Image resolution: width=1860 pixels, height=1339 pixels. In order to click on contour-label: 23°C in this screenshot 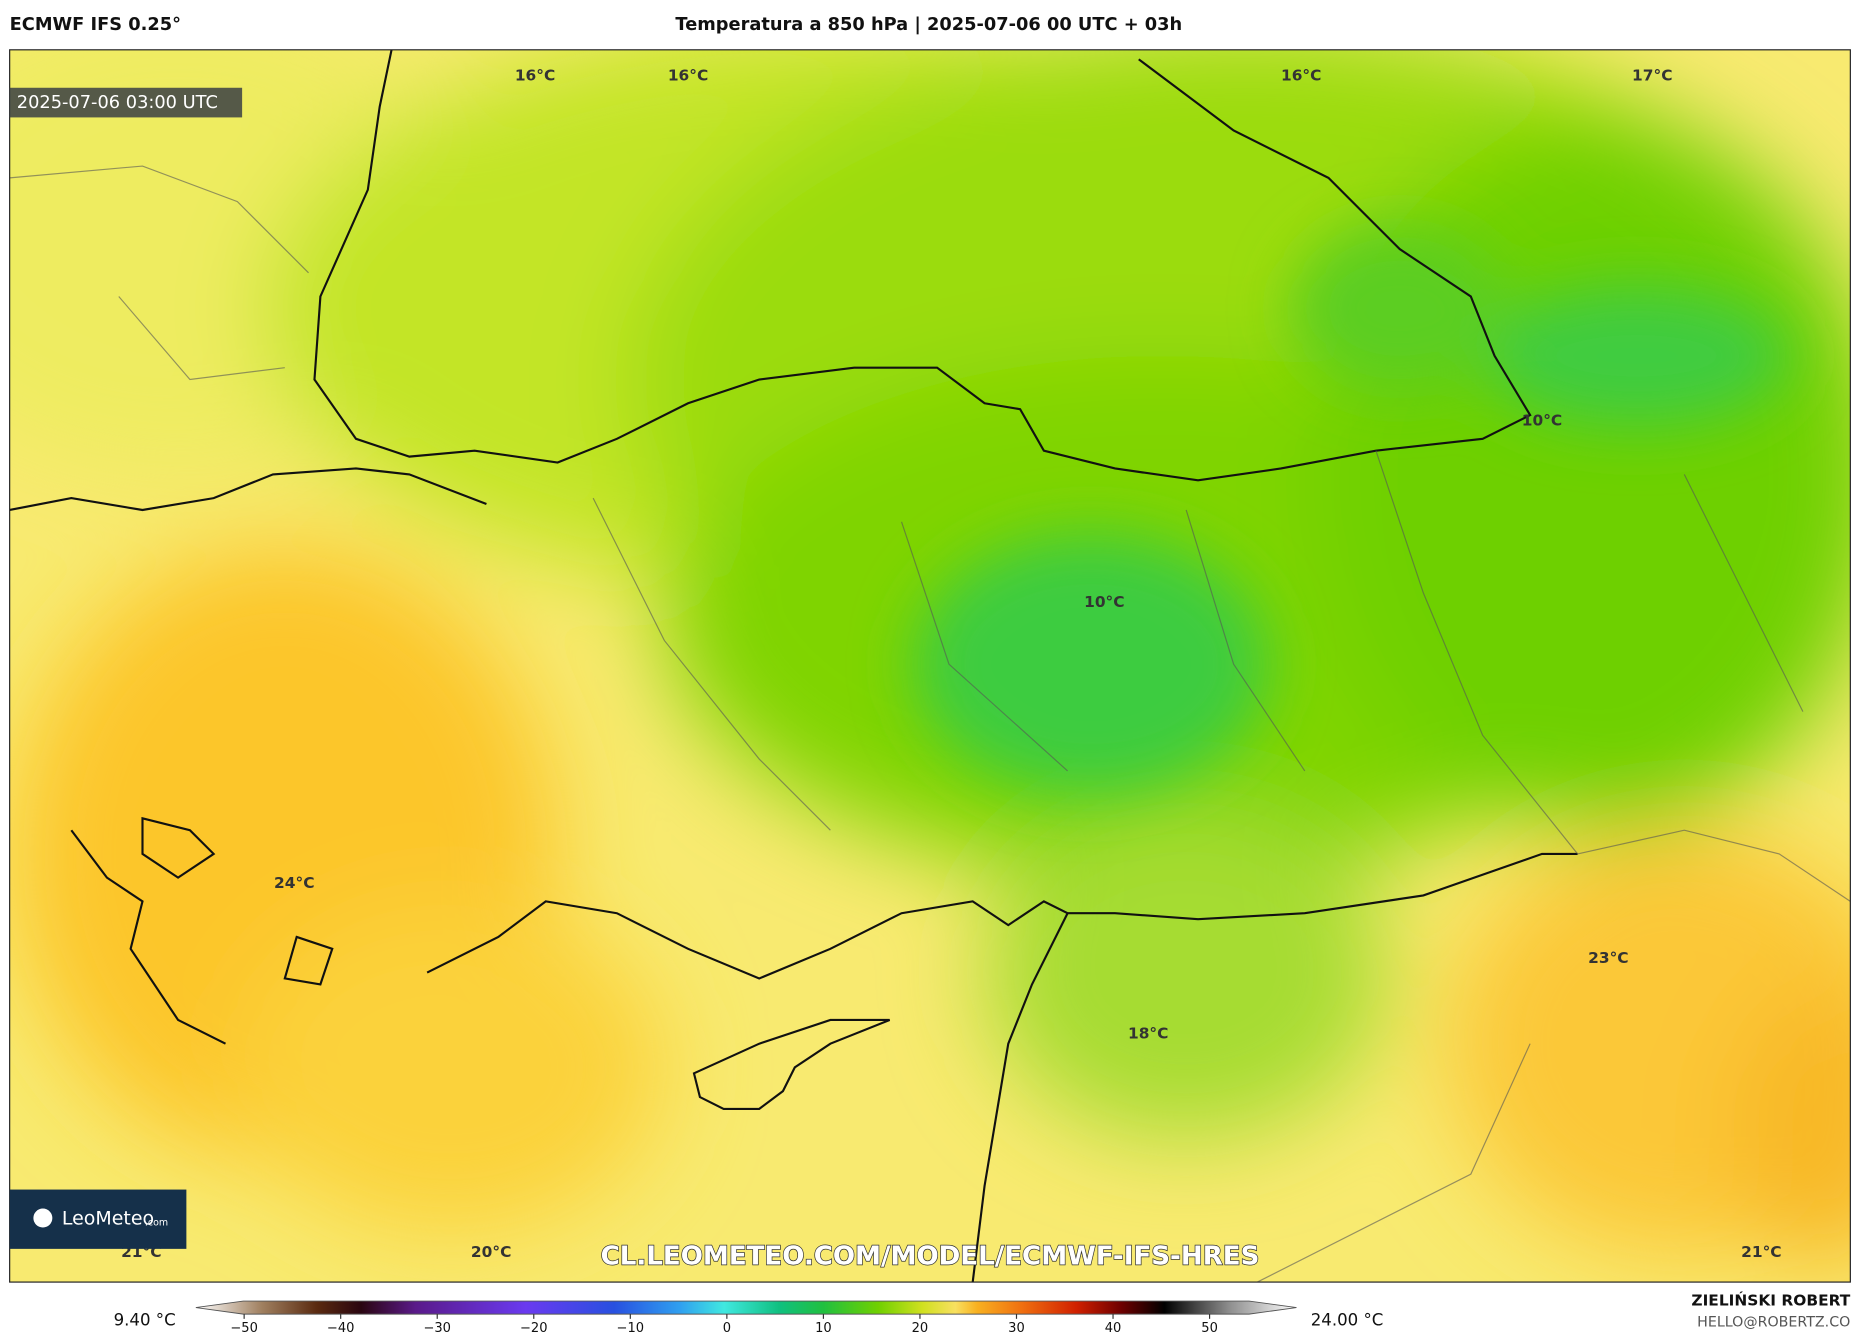, I will do `click(1608, 958)`.